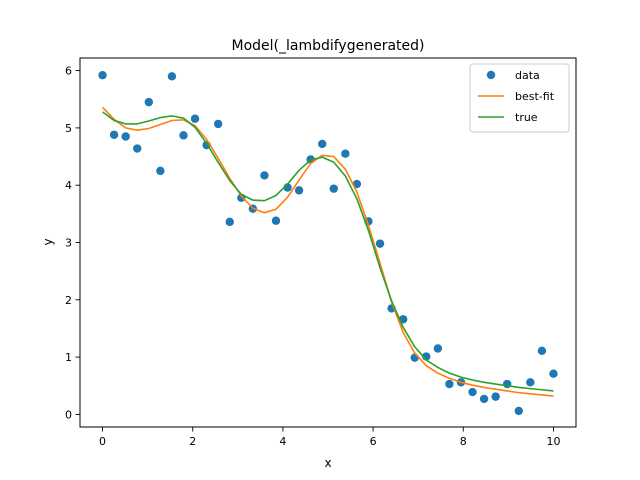 This screenshot has height=480, width=640. I want to click on legend-entry: best-fit, so click(535, 96).